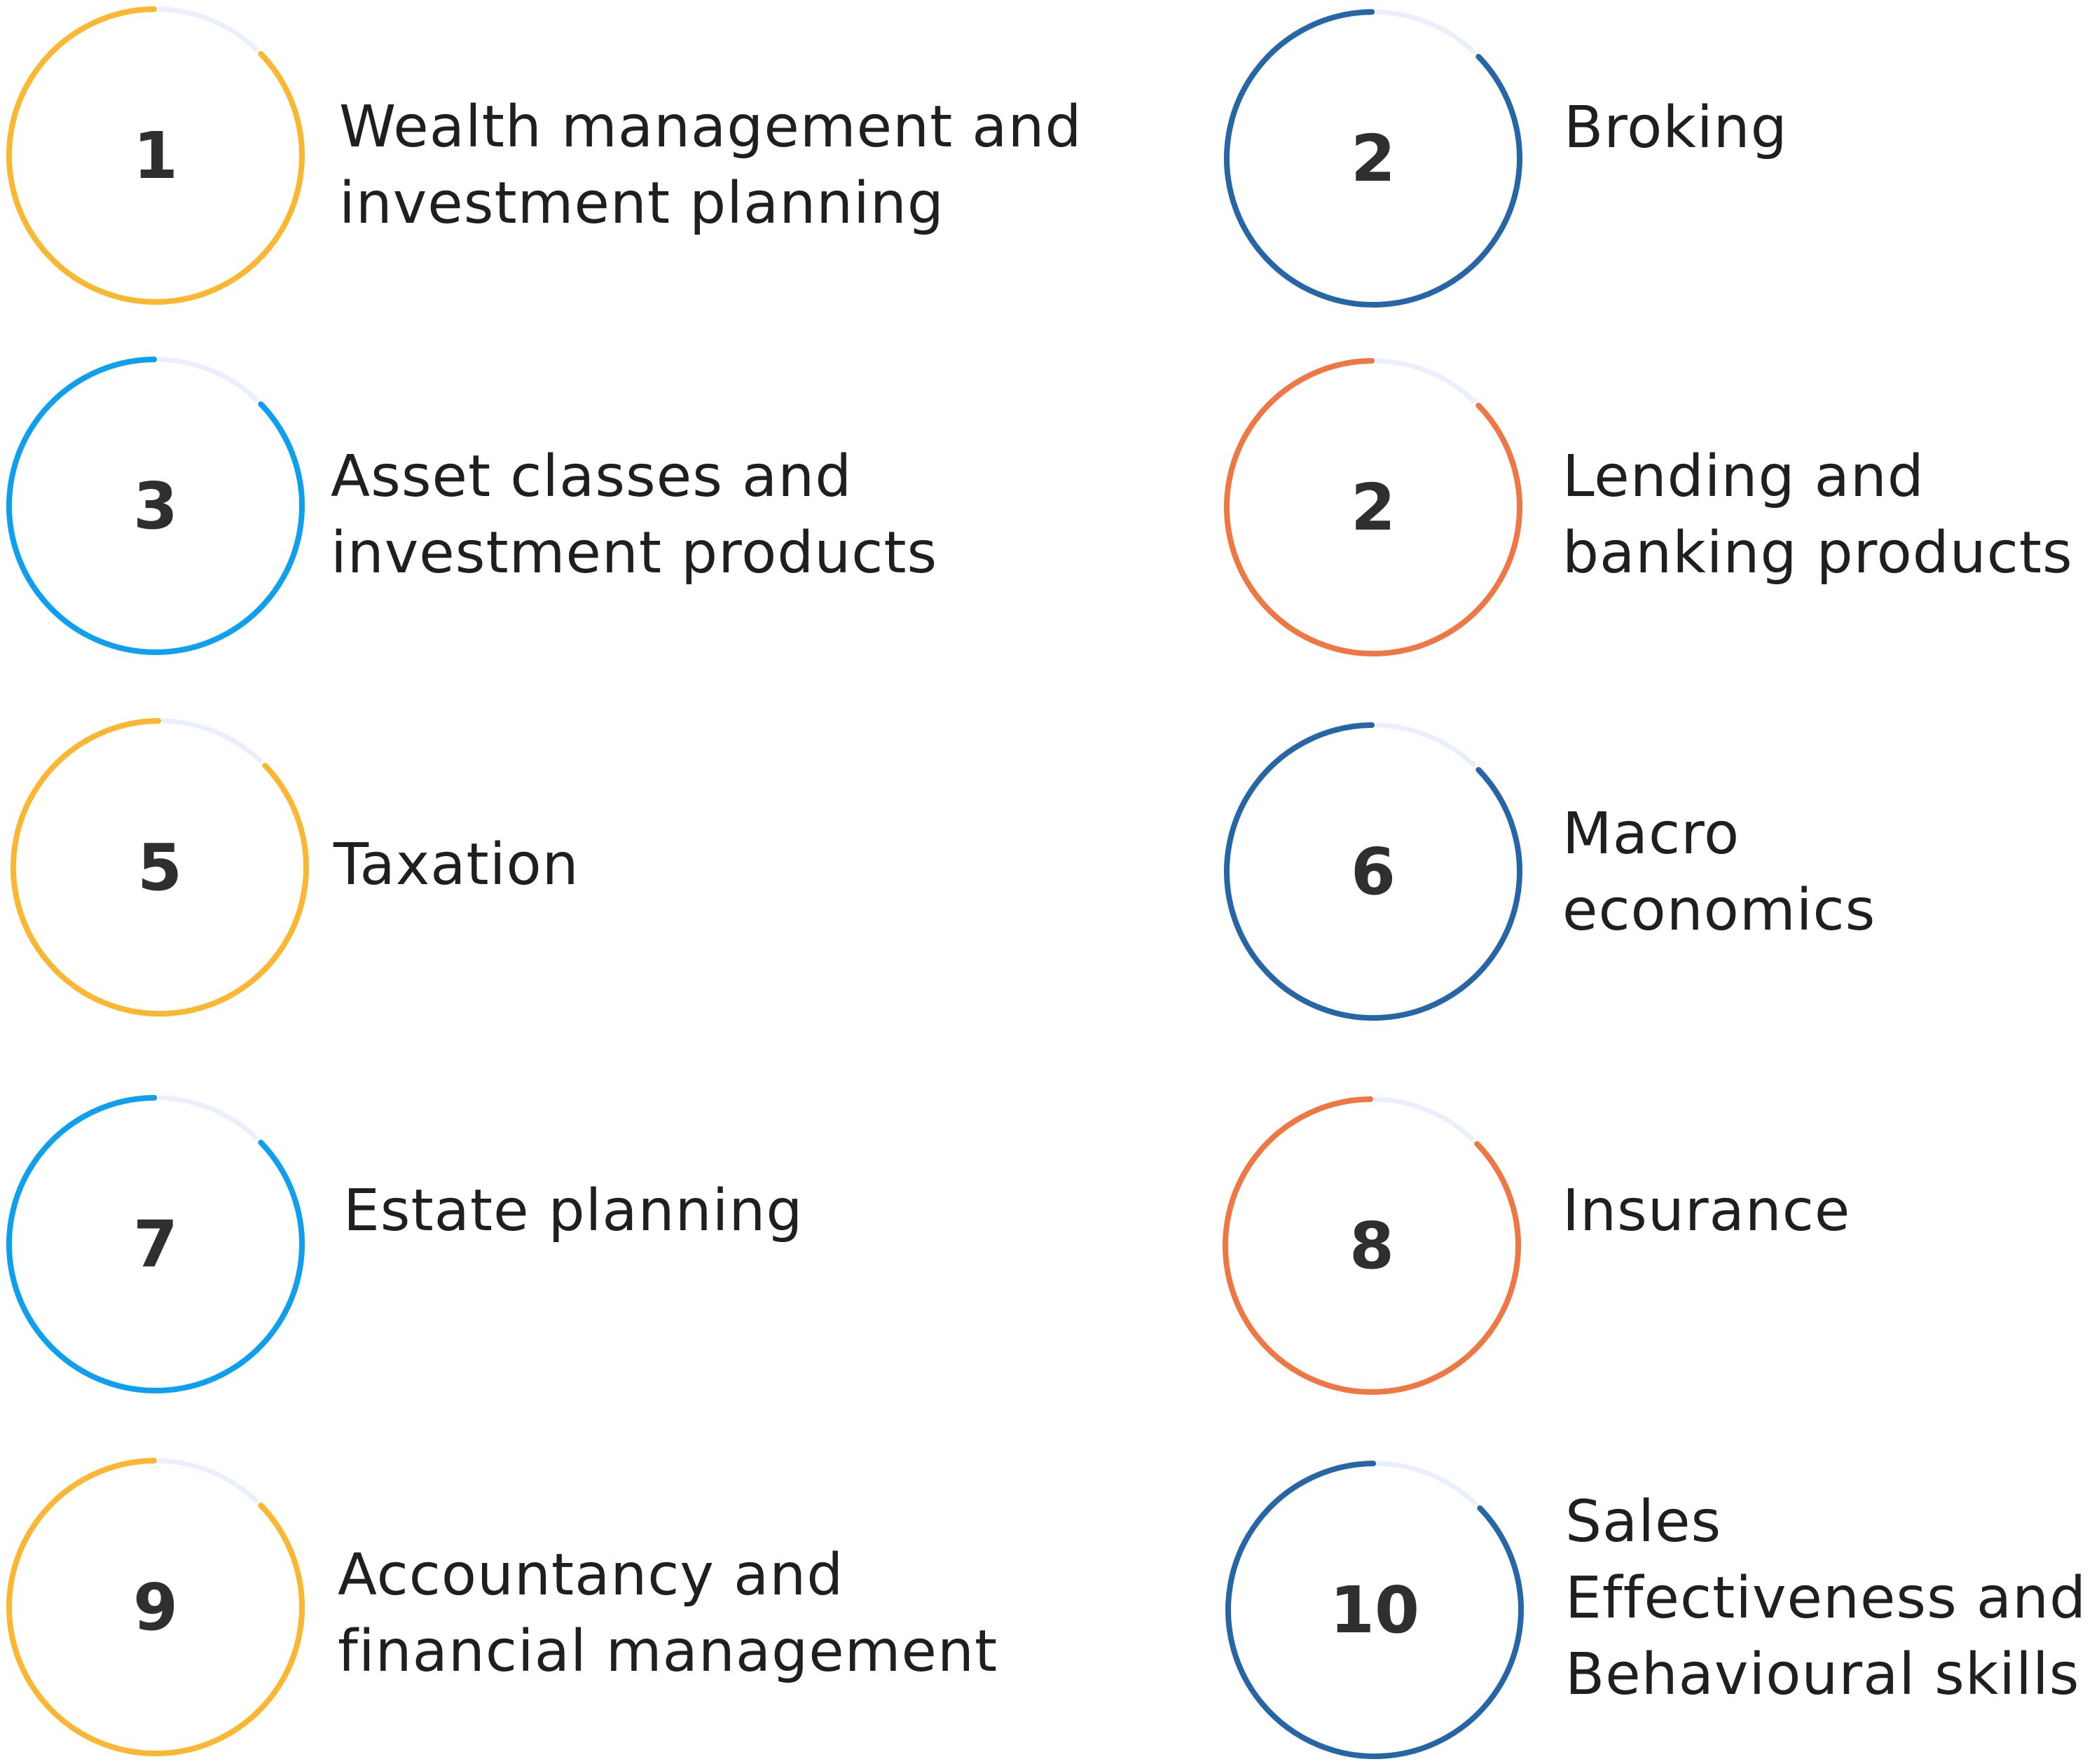  Describe the element at coordinates (710, 165) in the screenshot. I see `topic-label: Wealth management and investment planning` at that location.